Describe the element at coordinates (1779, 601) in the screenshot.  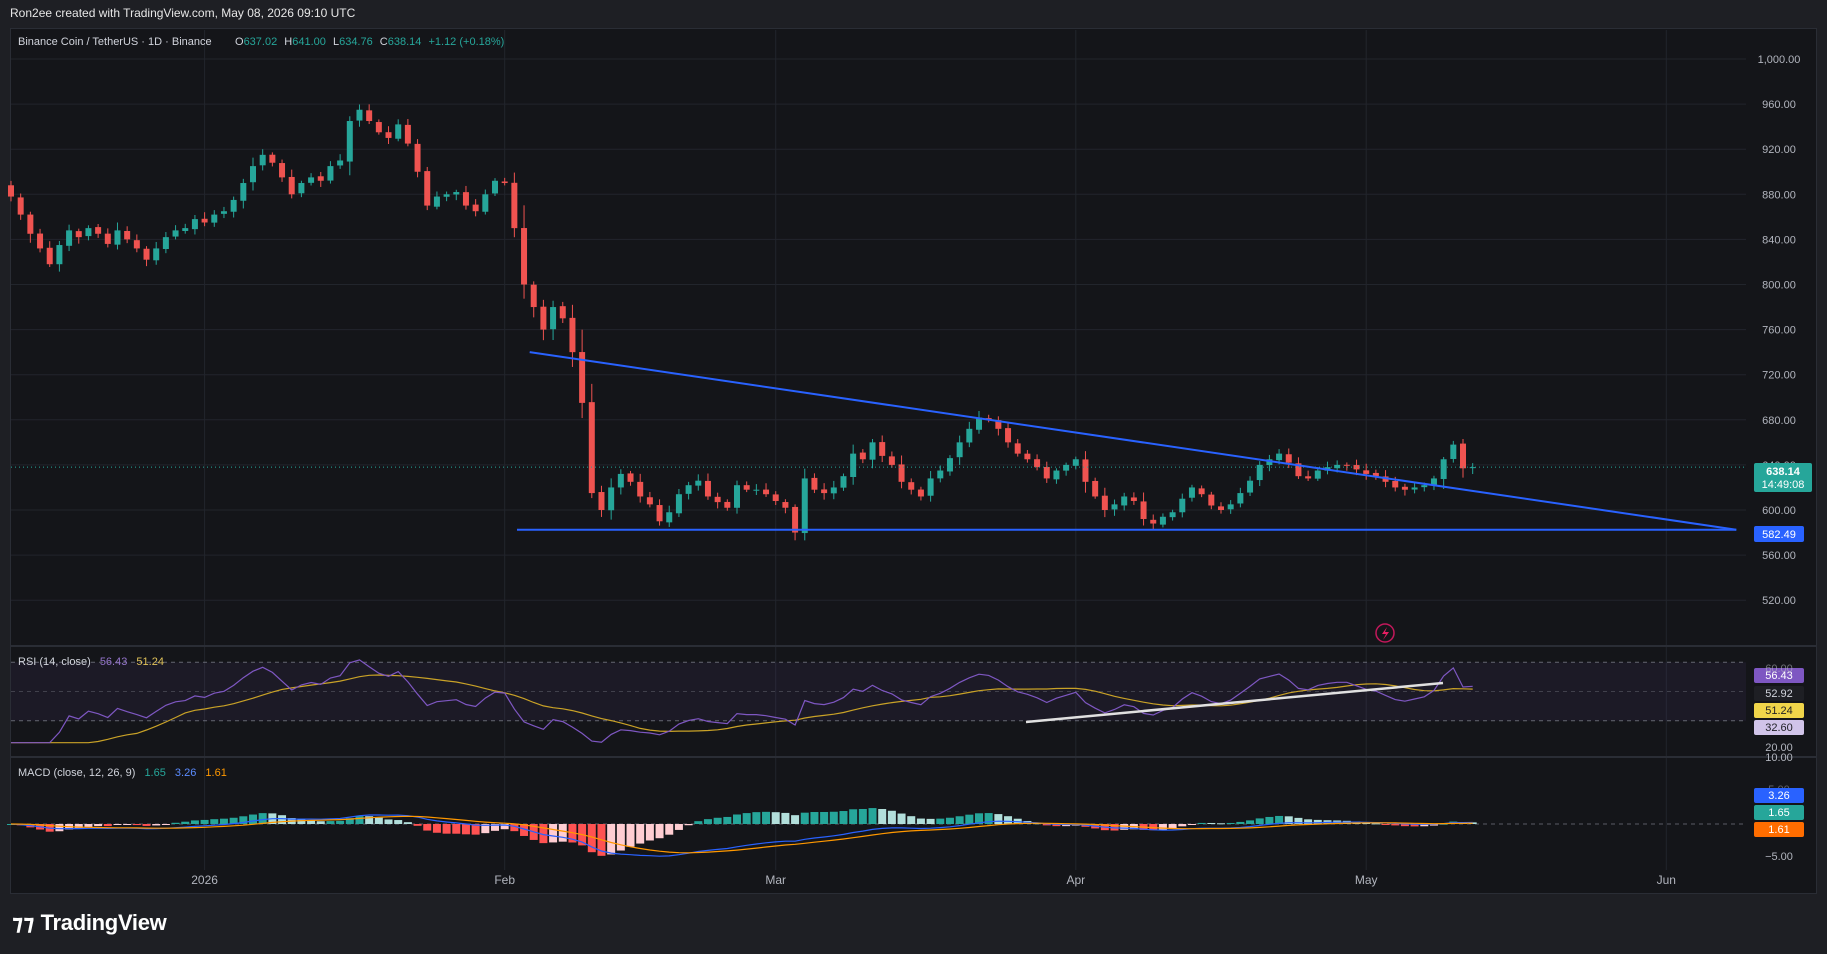
I see `price-tick-label: 520.00` at that location.